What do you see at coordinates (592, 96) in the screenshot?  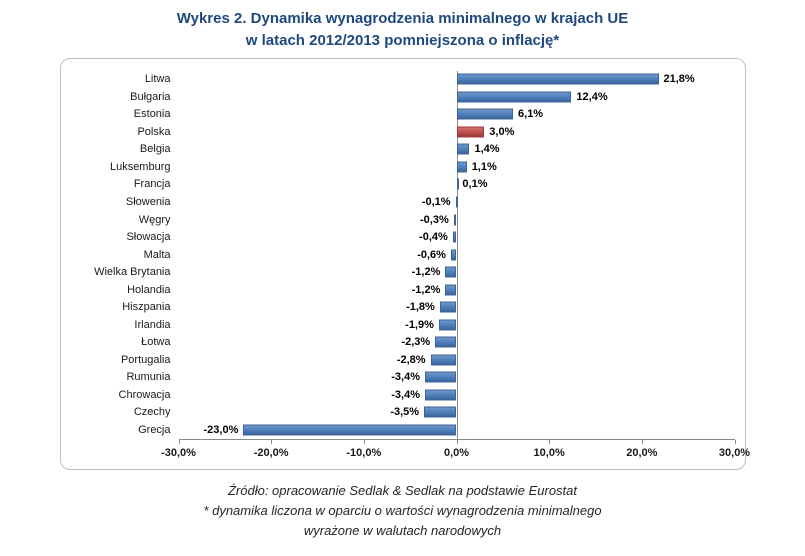 I see `value-label: 12,4%` at bounding box center [592, 96].